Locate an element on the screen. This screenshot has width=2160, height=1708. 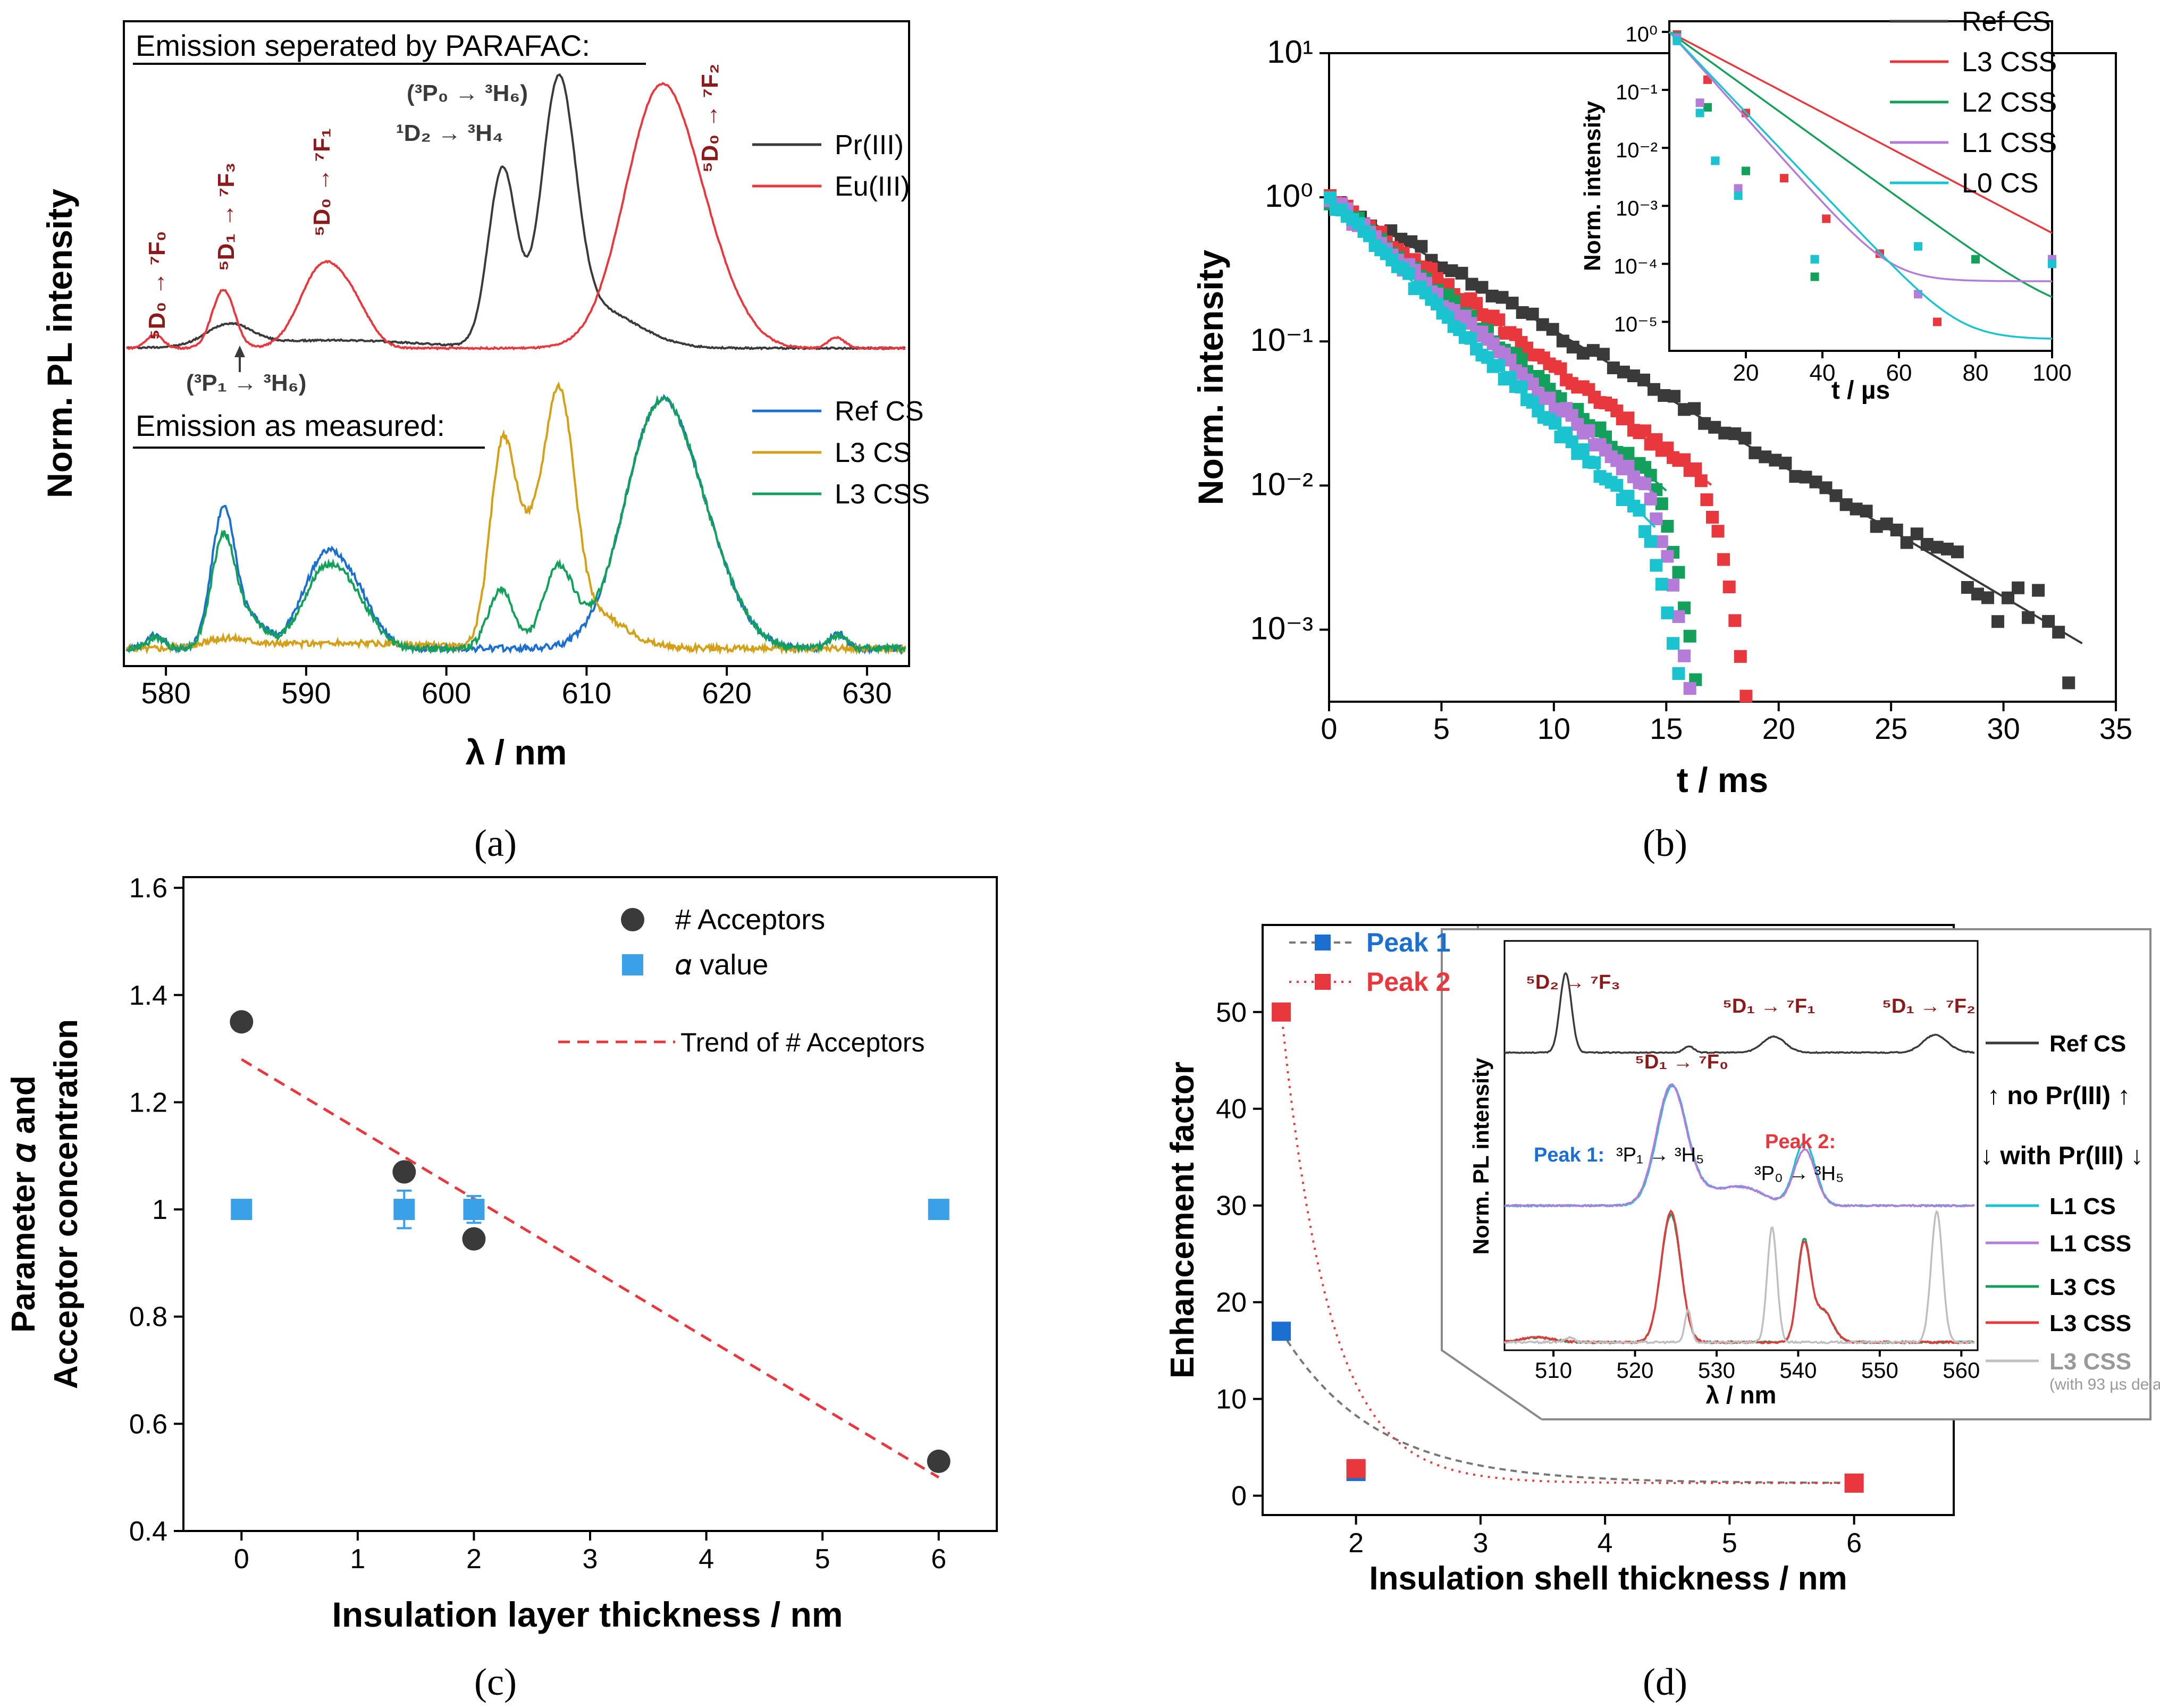
panel-b-inset-y-tick-label: 10⁻¹ is located at coordinates (1637, 92).